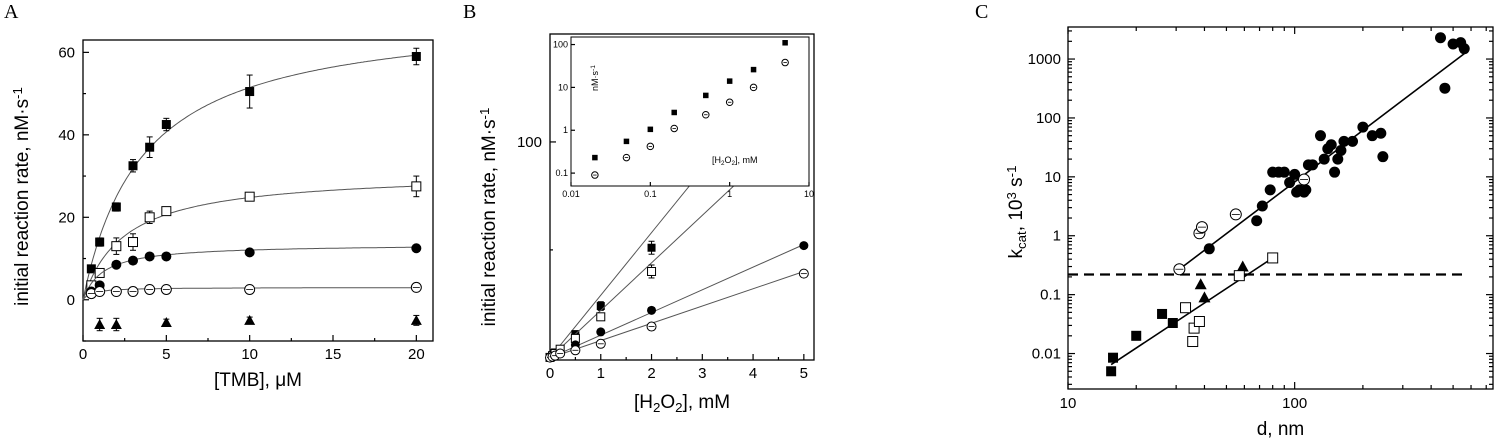  I want to click on inset-frame, so click(690, 111).